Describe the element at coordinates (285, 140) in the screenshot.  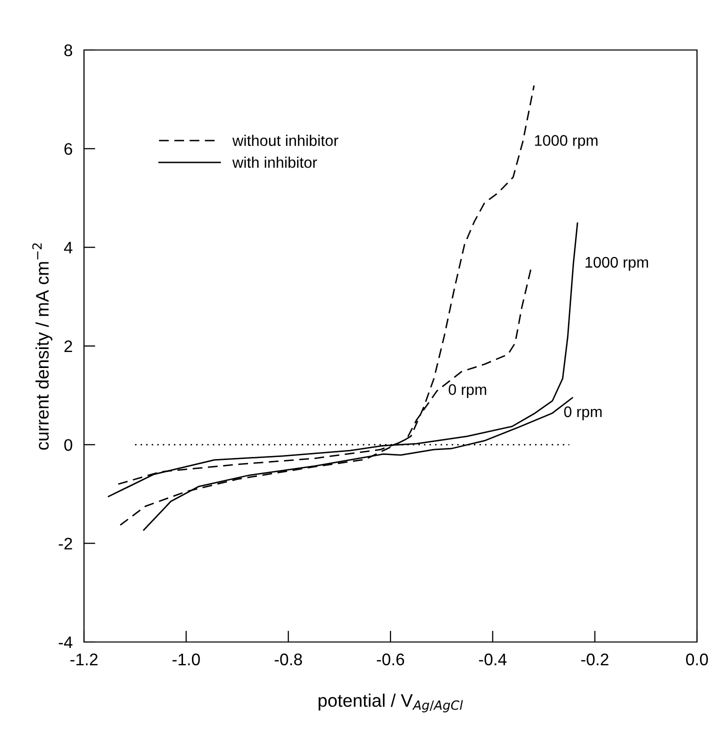
I see `legend-label: without inhibitor` at that location.